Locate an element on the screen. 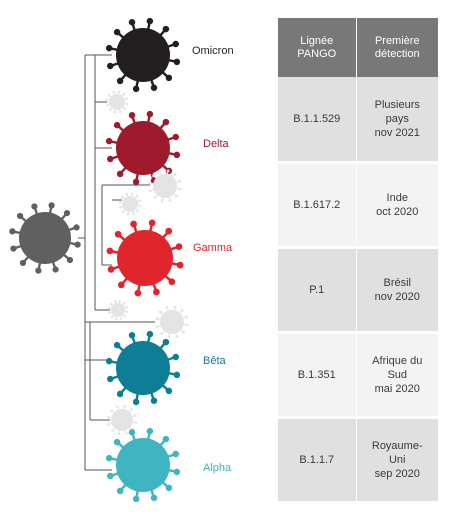 This screenshot has height=520, width=455. table-row: P.1 Brésil nov 2020 is located at coordinates (358, 290).